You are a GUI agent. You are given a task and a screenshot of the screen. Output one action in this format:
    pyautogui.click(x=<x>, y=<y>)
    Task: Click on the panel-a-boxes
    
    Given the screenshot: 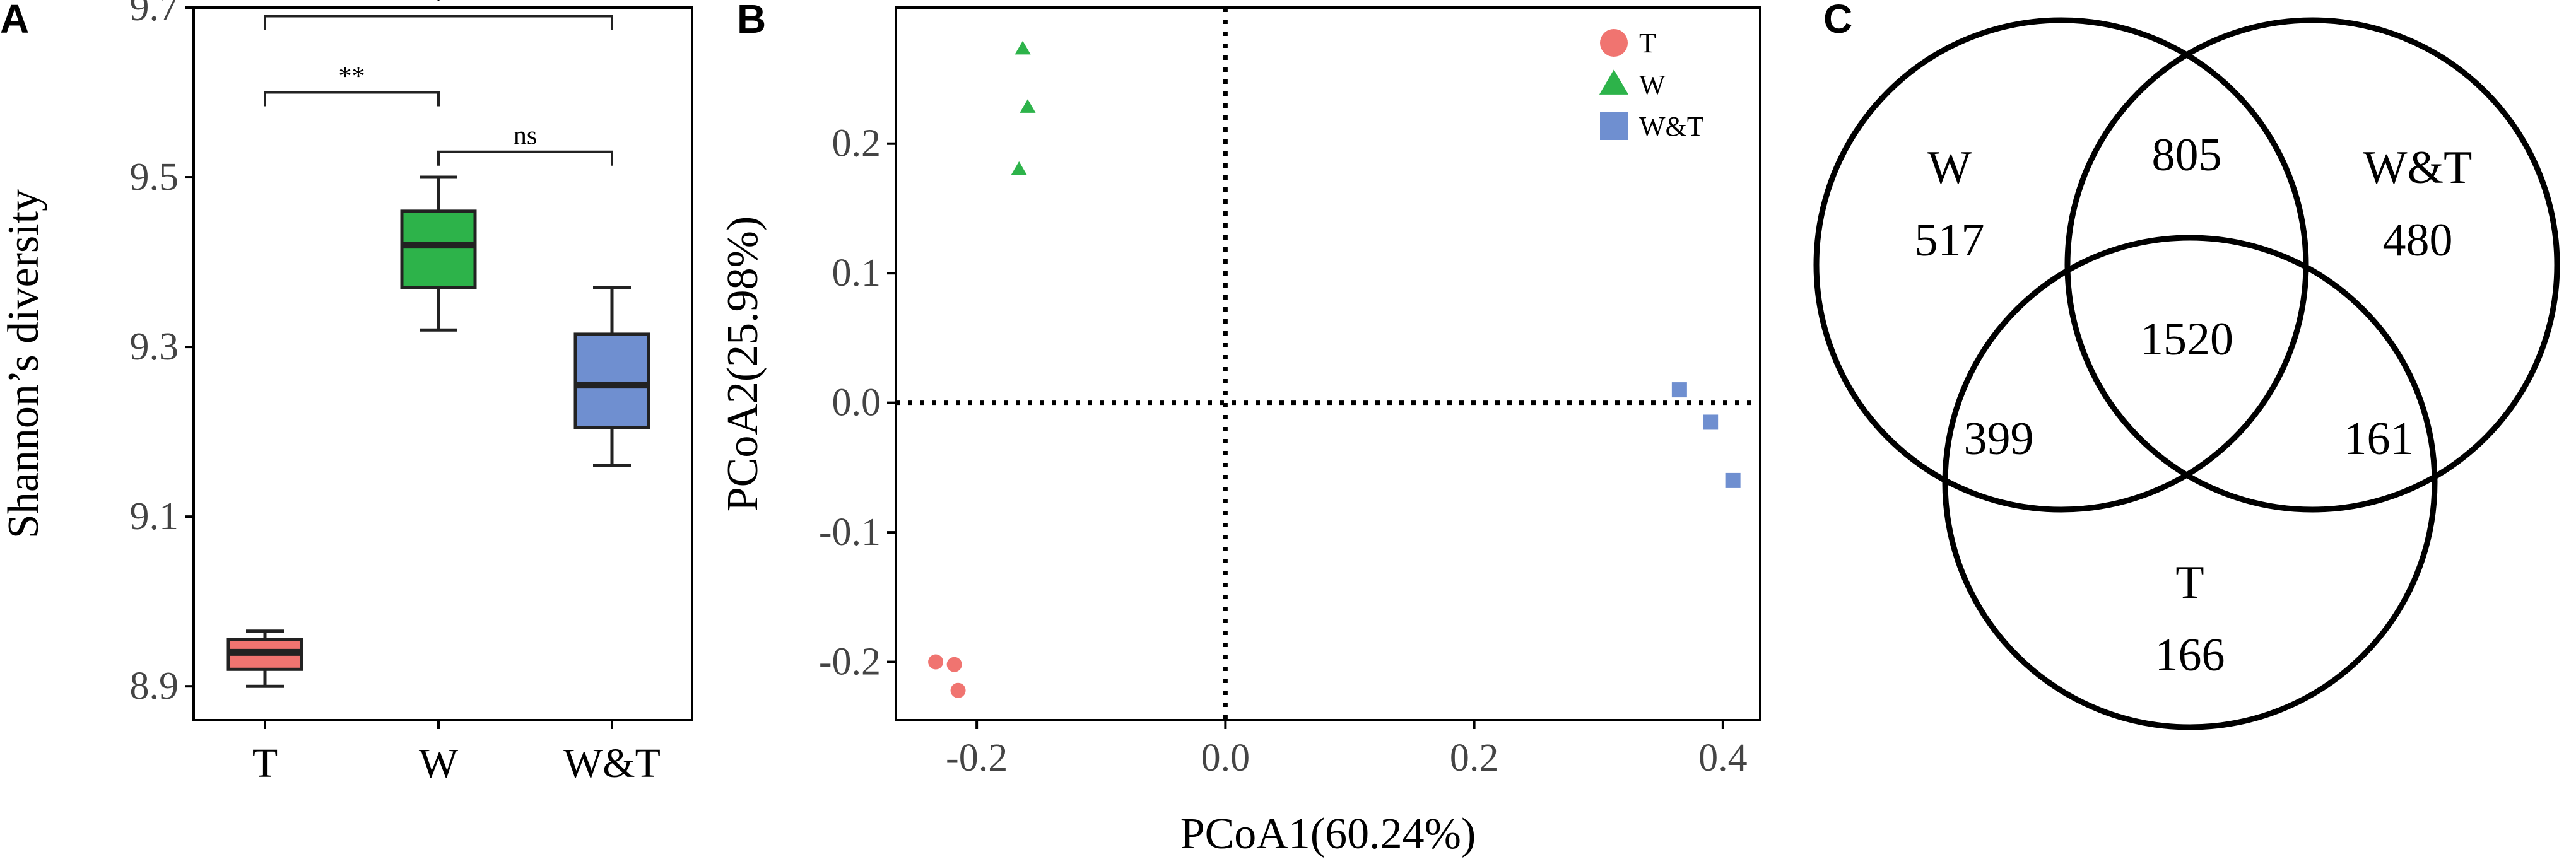 What is the action you would take?
    pyautogui.click(x=438, y=431)
    